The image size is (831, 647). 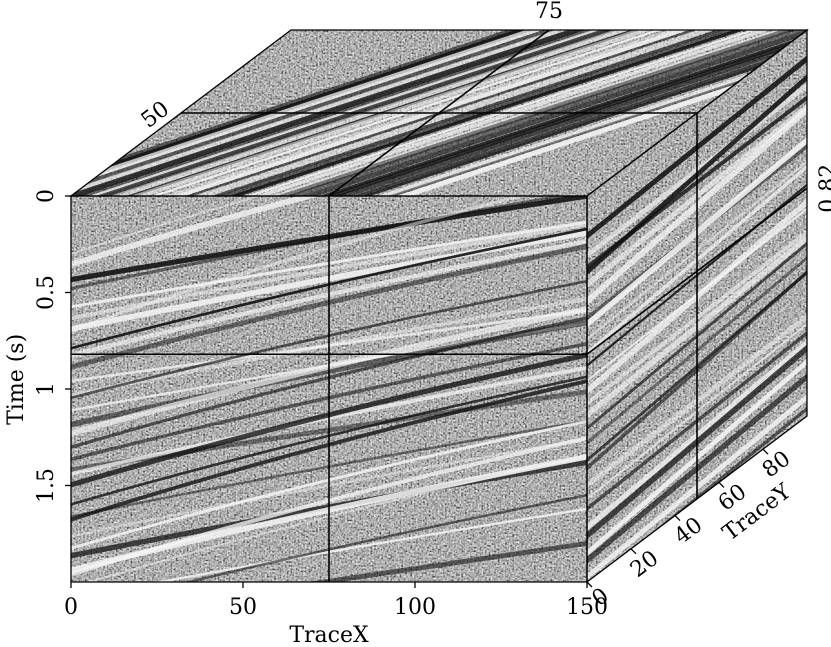 I want to click on x-tick-label: 100, so click(x=415, y=607).